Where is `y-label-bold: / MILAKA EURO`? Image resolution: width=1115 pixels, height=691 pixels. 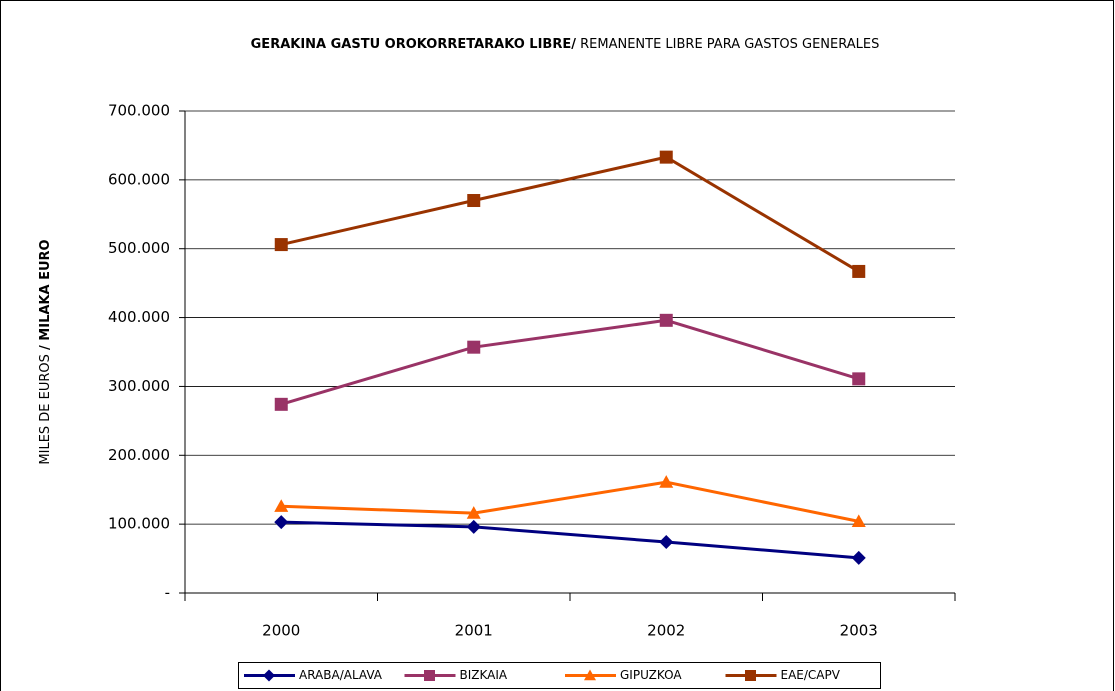 y-label-bold: / MILAKA EURO is located at coordinates (45, 294).